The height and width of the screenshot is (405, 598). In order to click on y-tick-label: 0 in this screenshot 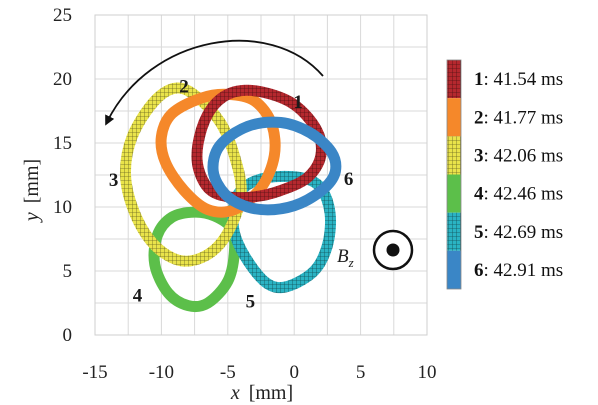, I will do `click(68, 335)`.